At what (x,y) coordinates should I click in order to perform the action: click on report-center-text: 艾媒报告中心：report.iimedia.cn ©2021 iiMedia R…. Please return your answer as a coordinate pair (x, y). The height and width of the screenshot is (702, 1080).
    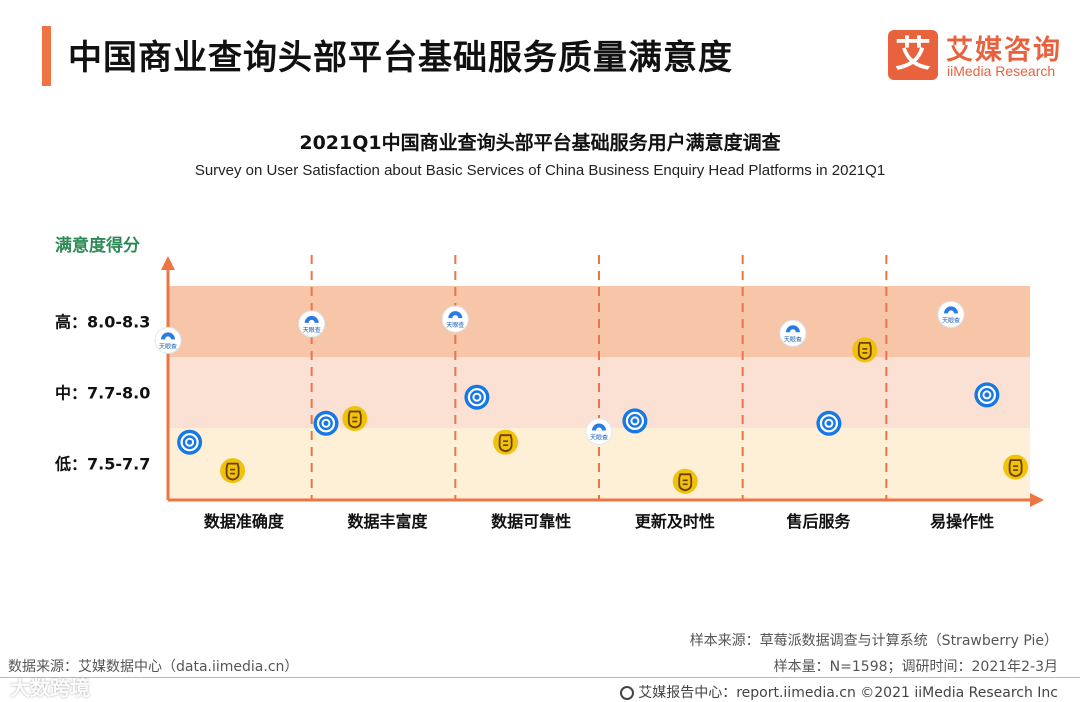
    Looking at the image, I should click on (848, 693).